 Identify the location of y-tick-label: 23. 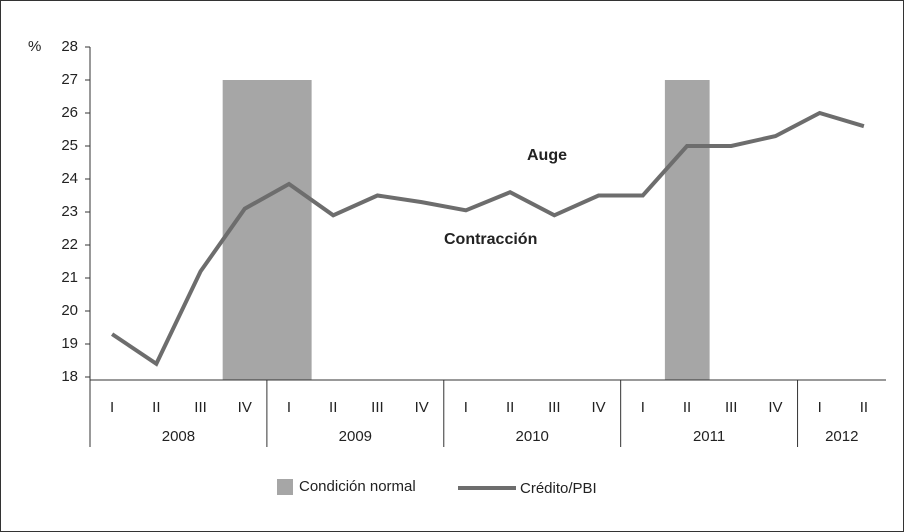
(69, 211).